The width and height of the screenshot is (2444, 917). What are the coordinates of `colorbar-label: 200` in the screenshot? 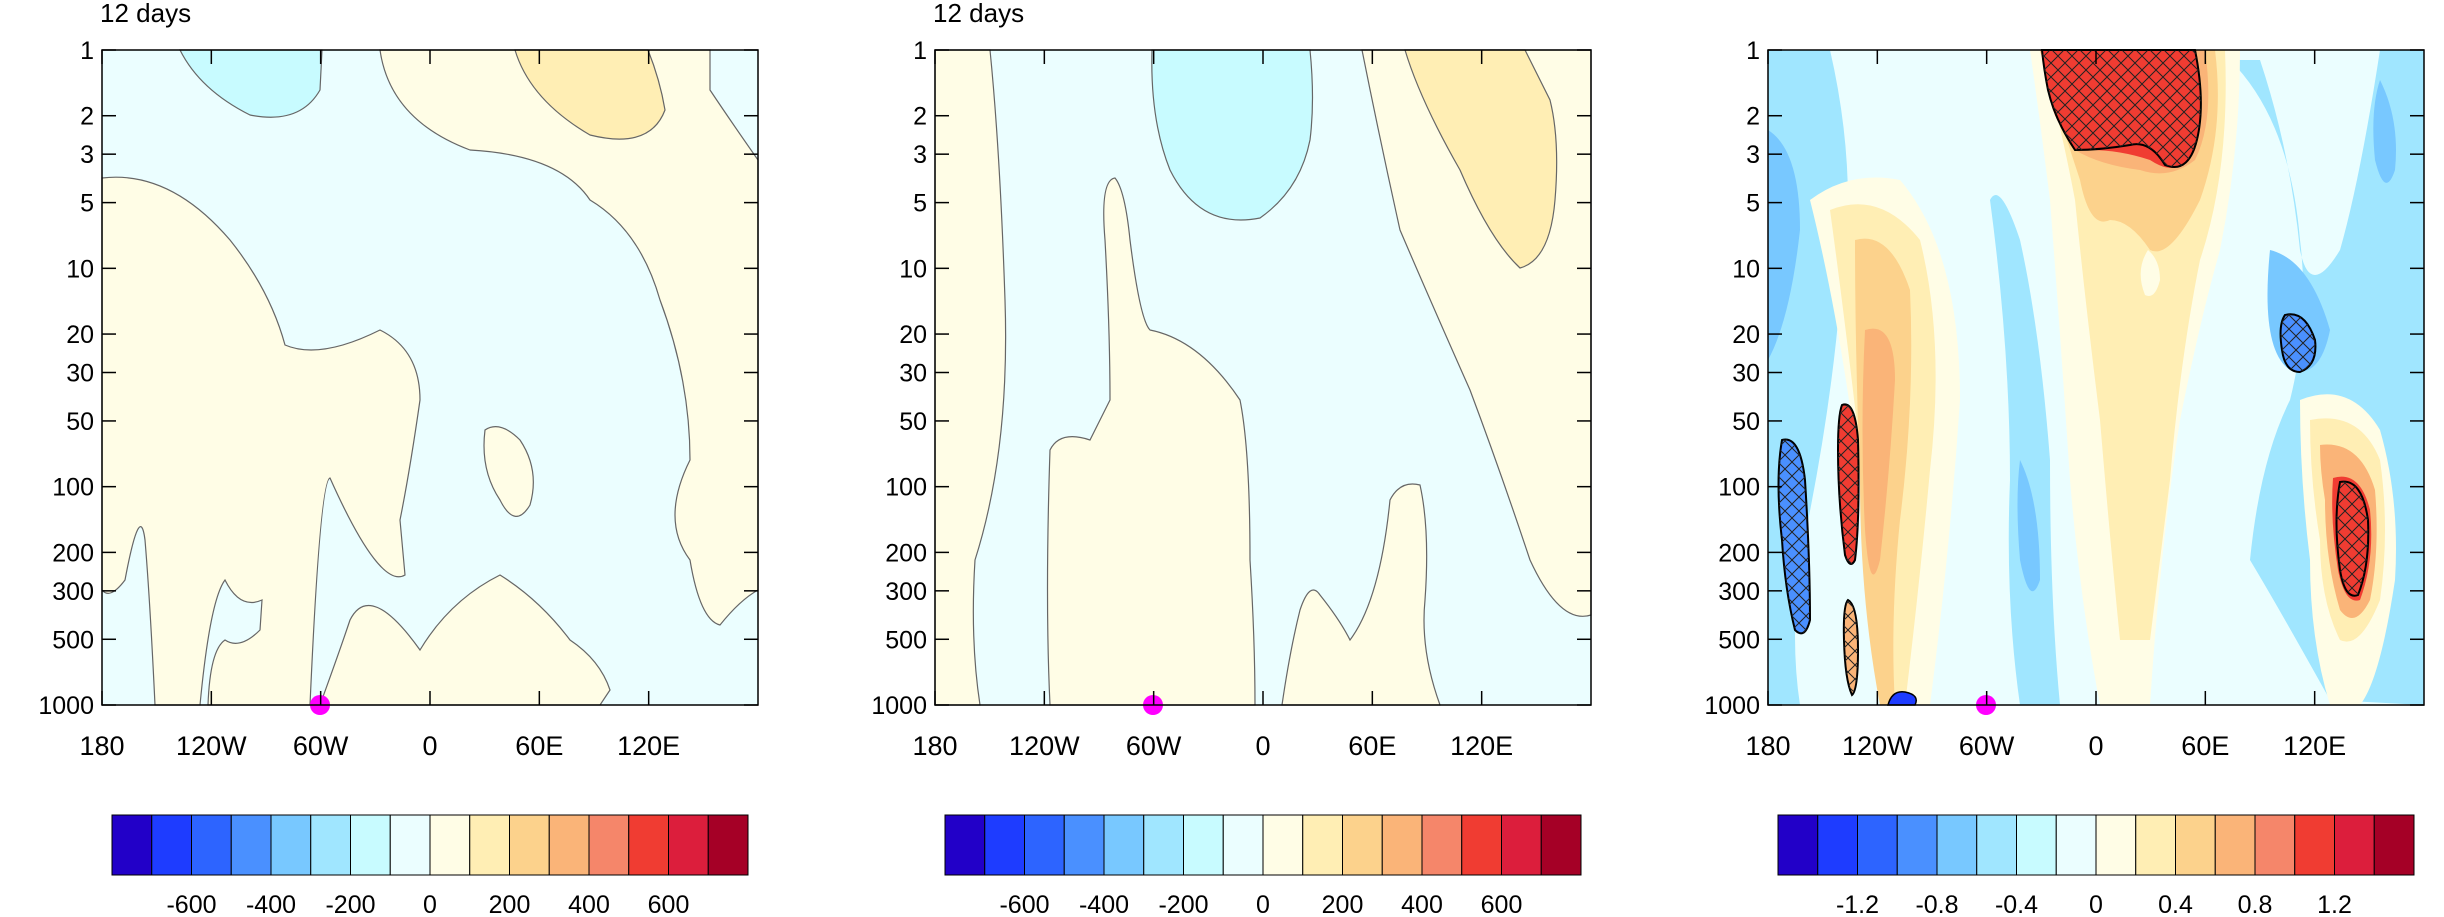 It's located at (510, 904).